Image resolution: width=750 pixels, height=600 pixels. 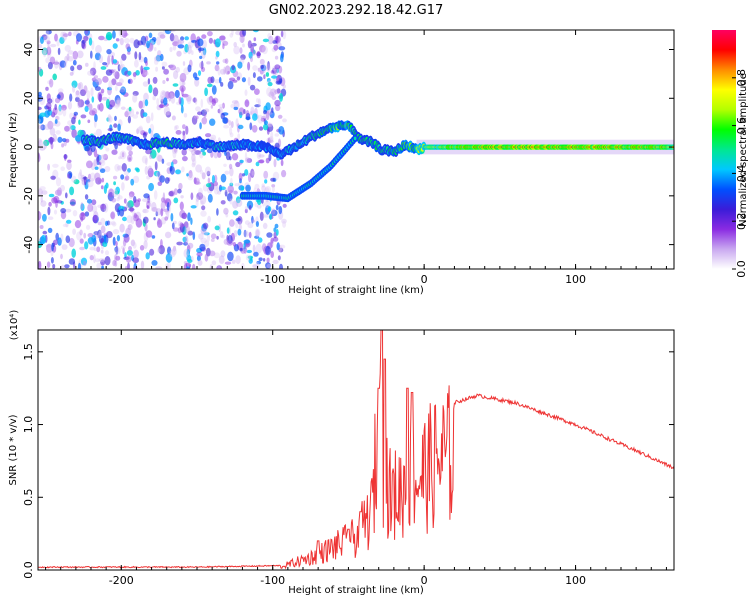 What do you see at coordinates (575, 580) in the screenshot?
I see `x-tick-label: 100` at bounding box center [575, 580].